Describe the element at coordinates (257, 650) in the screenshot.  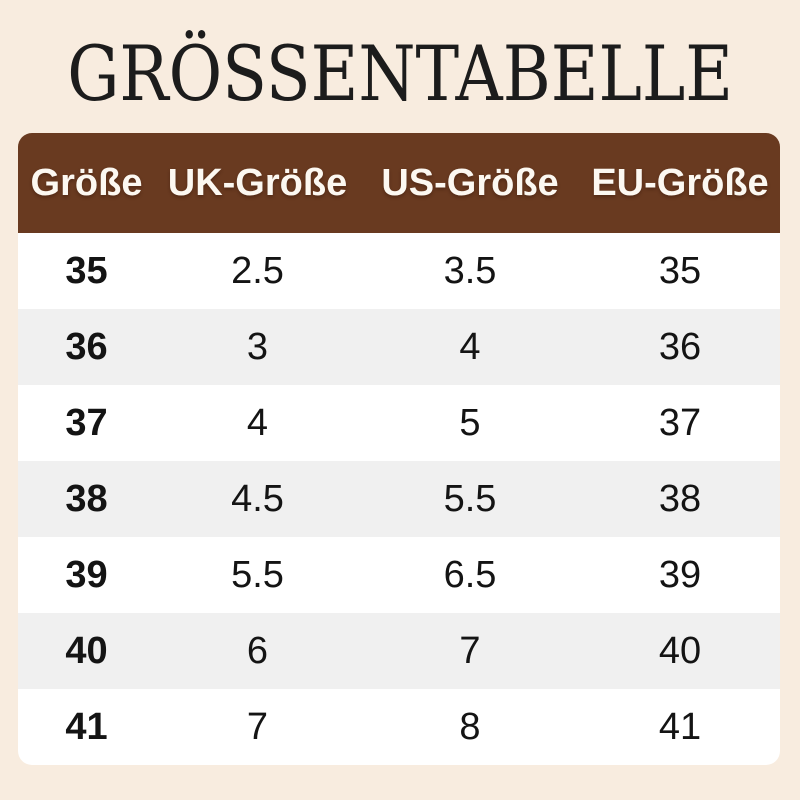
I see `table-cell-uk: 6` at that location.